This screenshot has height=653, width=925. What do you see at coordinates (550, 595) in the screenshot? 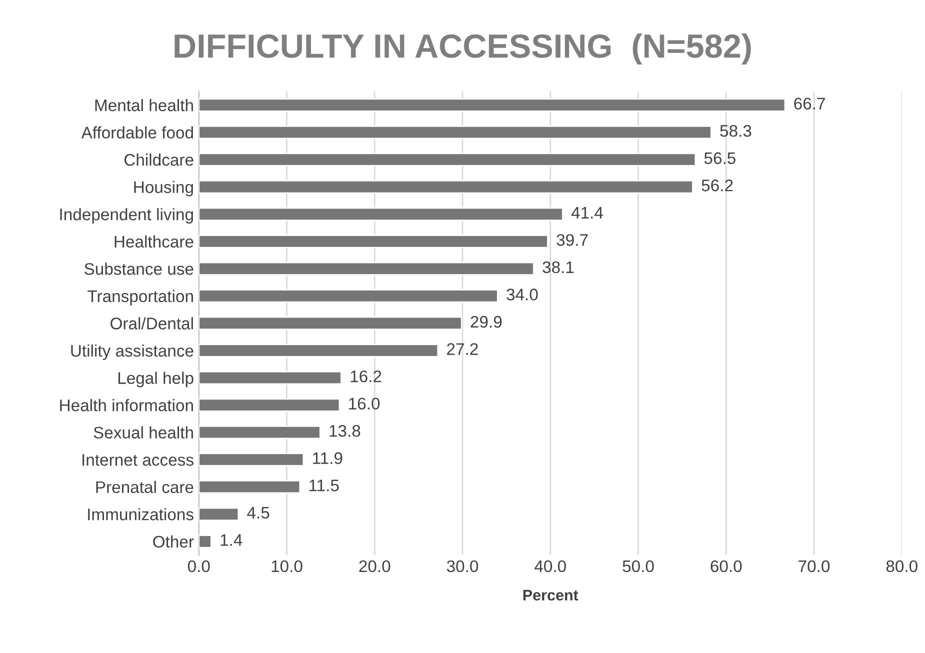
I see `x-axis-title: Percent` at bounding box center [550, 595].